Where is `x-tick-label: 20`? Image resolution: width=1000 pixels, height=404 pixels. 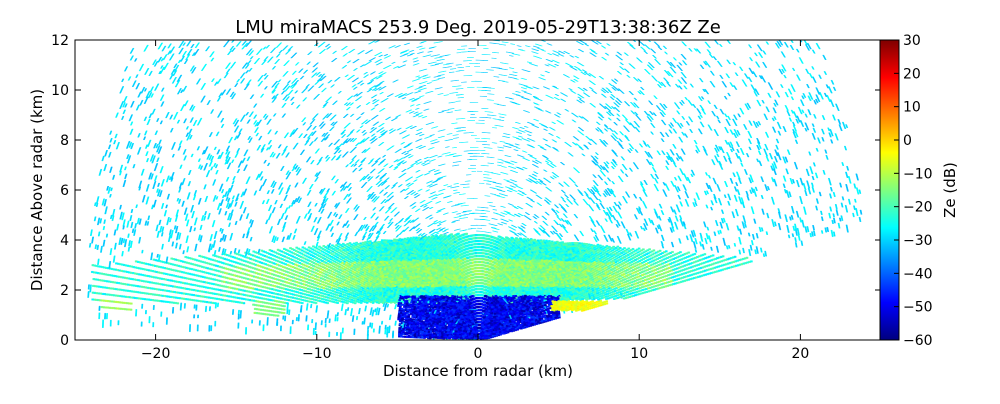 x-tick-label: 20 is located at coordinates (800, 354).